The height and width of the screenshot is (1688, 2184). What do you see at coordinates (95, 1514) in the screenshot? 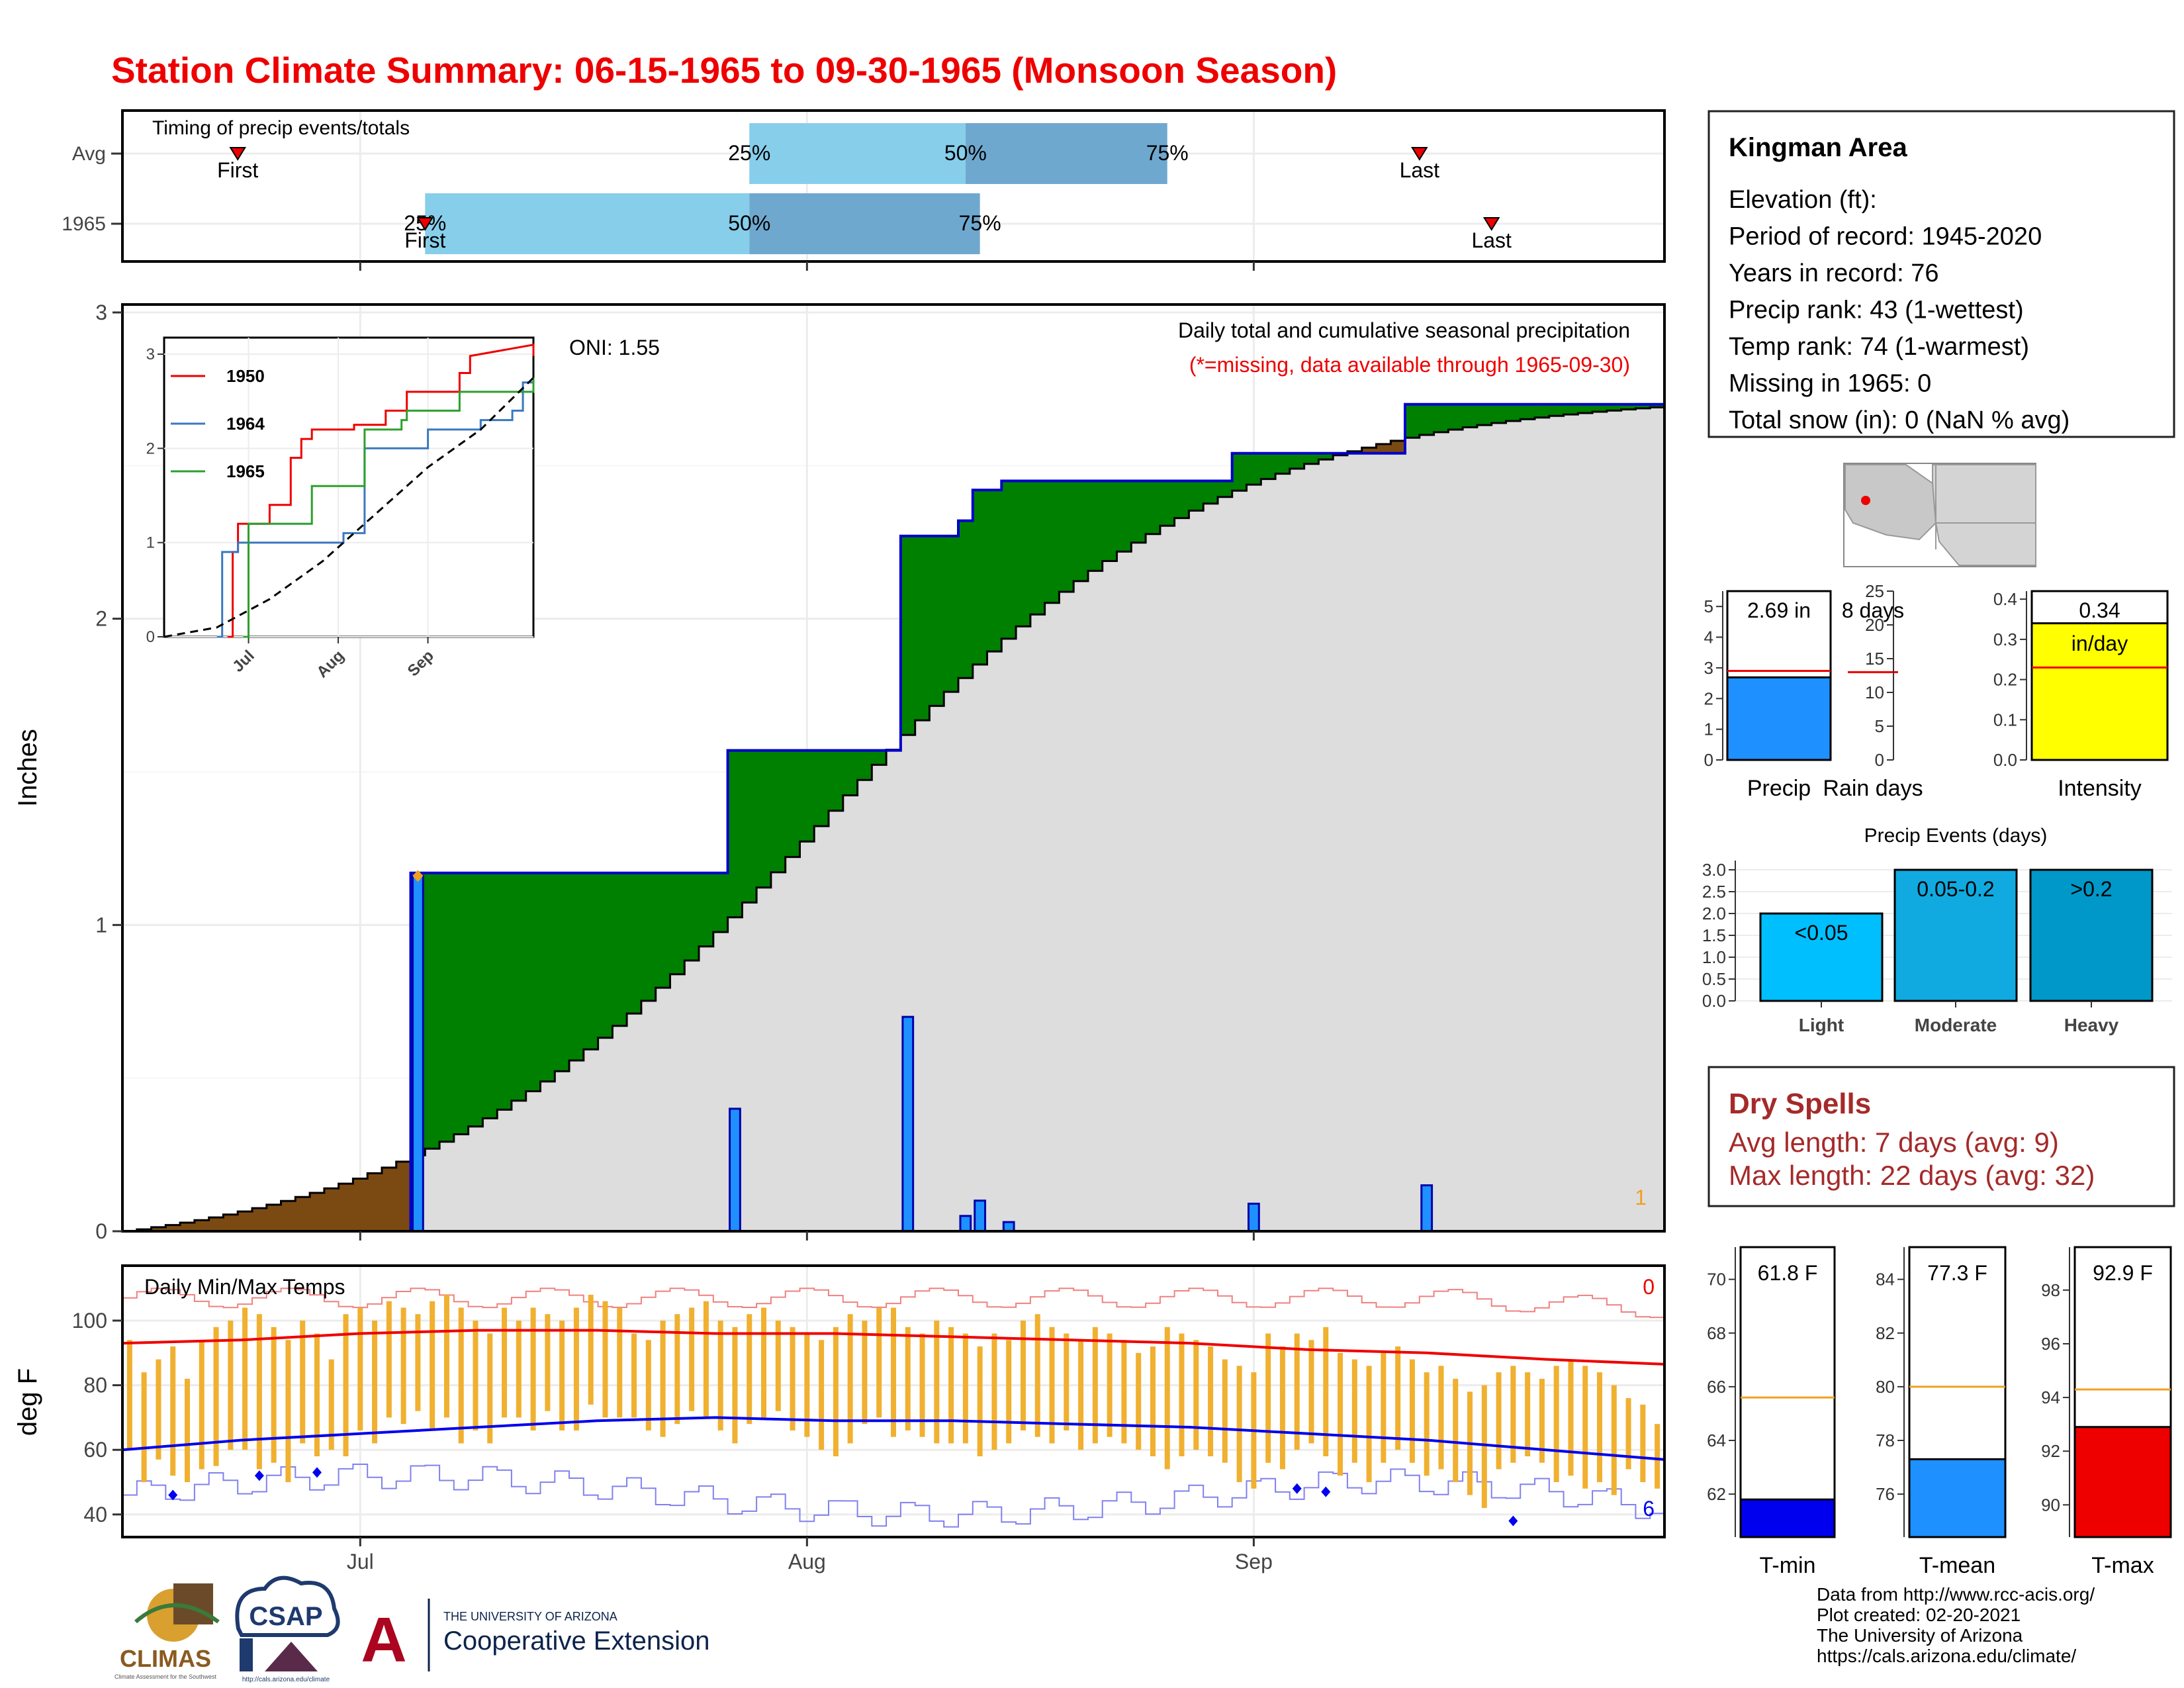
I see `temp-y-tick-label: 40` at bounding box center [95, 1514].